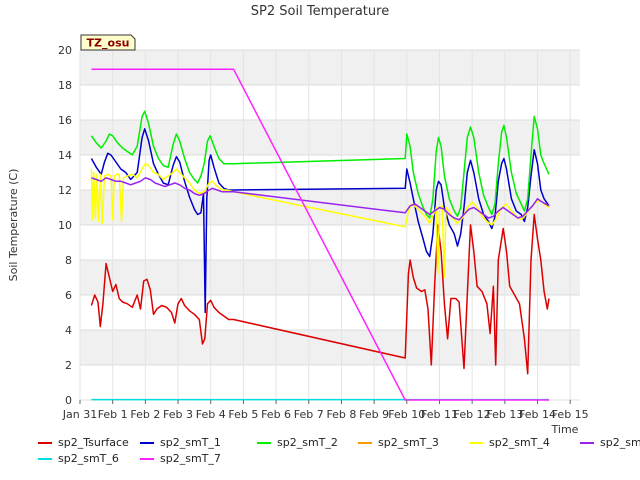 The width and height of the screenshot is (640, 480). I want to click on x-tick-label: Jan 31, so click(79, 414).